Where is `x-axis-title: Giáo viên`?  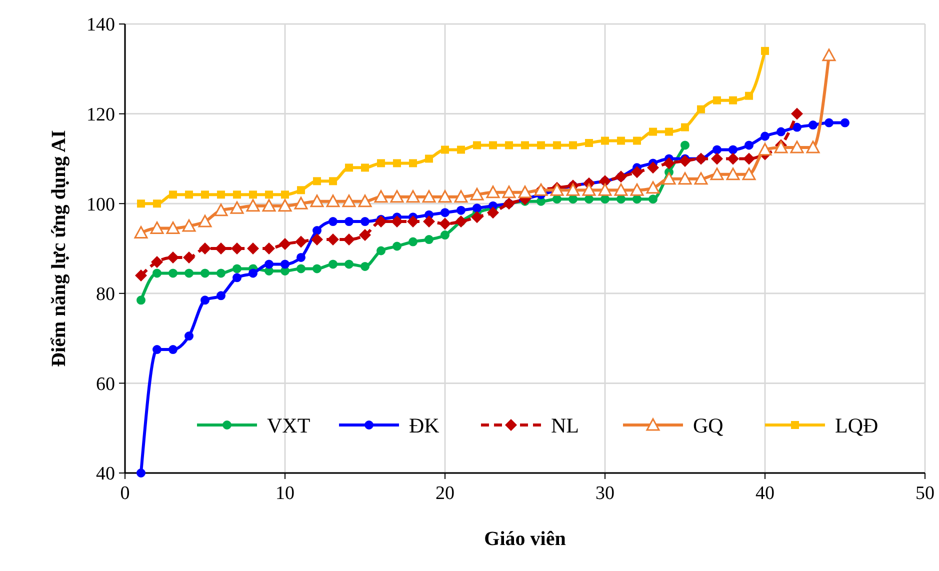 x-axis-title: Giáo viên is located at coordinates (525, 539).